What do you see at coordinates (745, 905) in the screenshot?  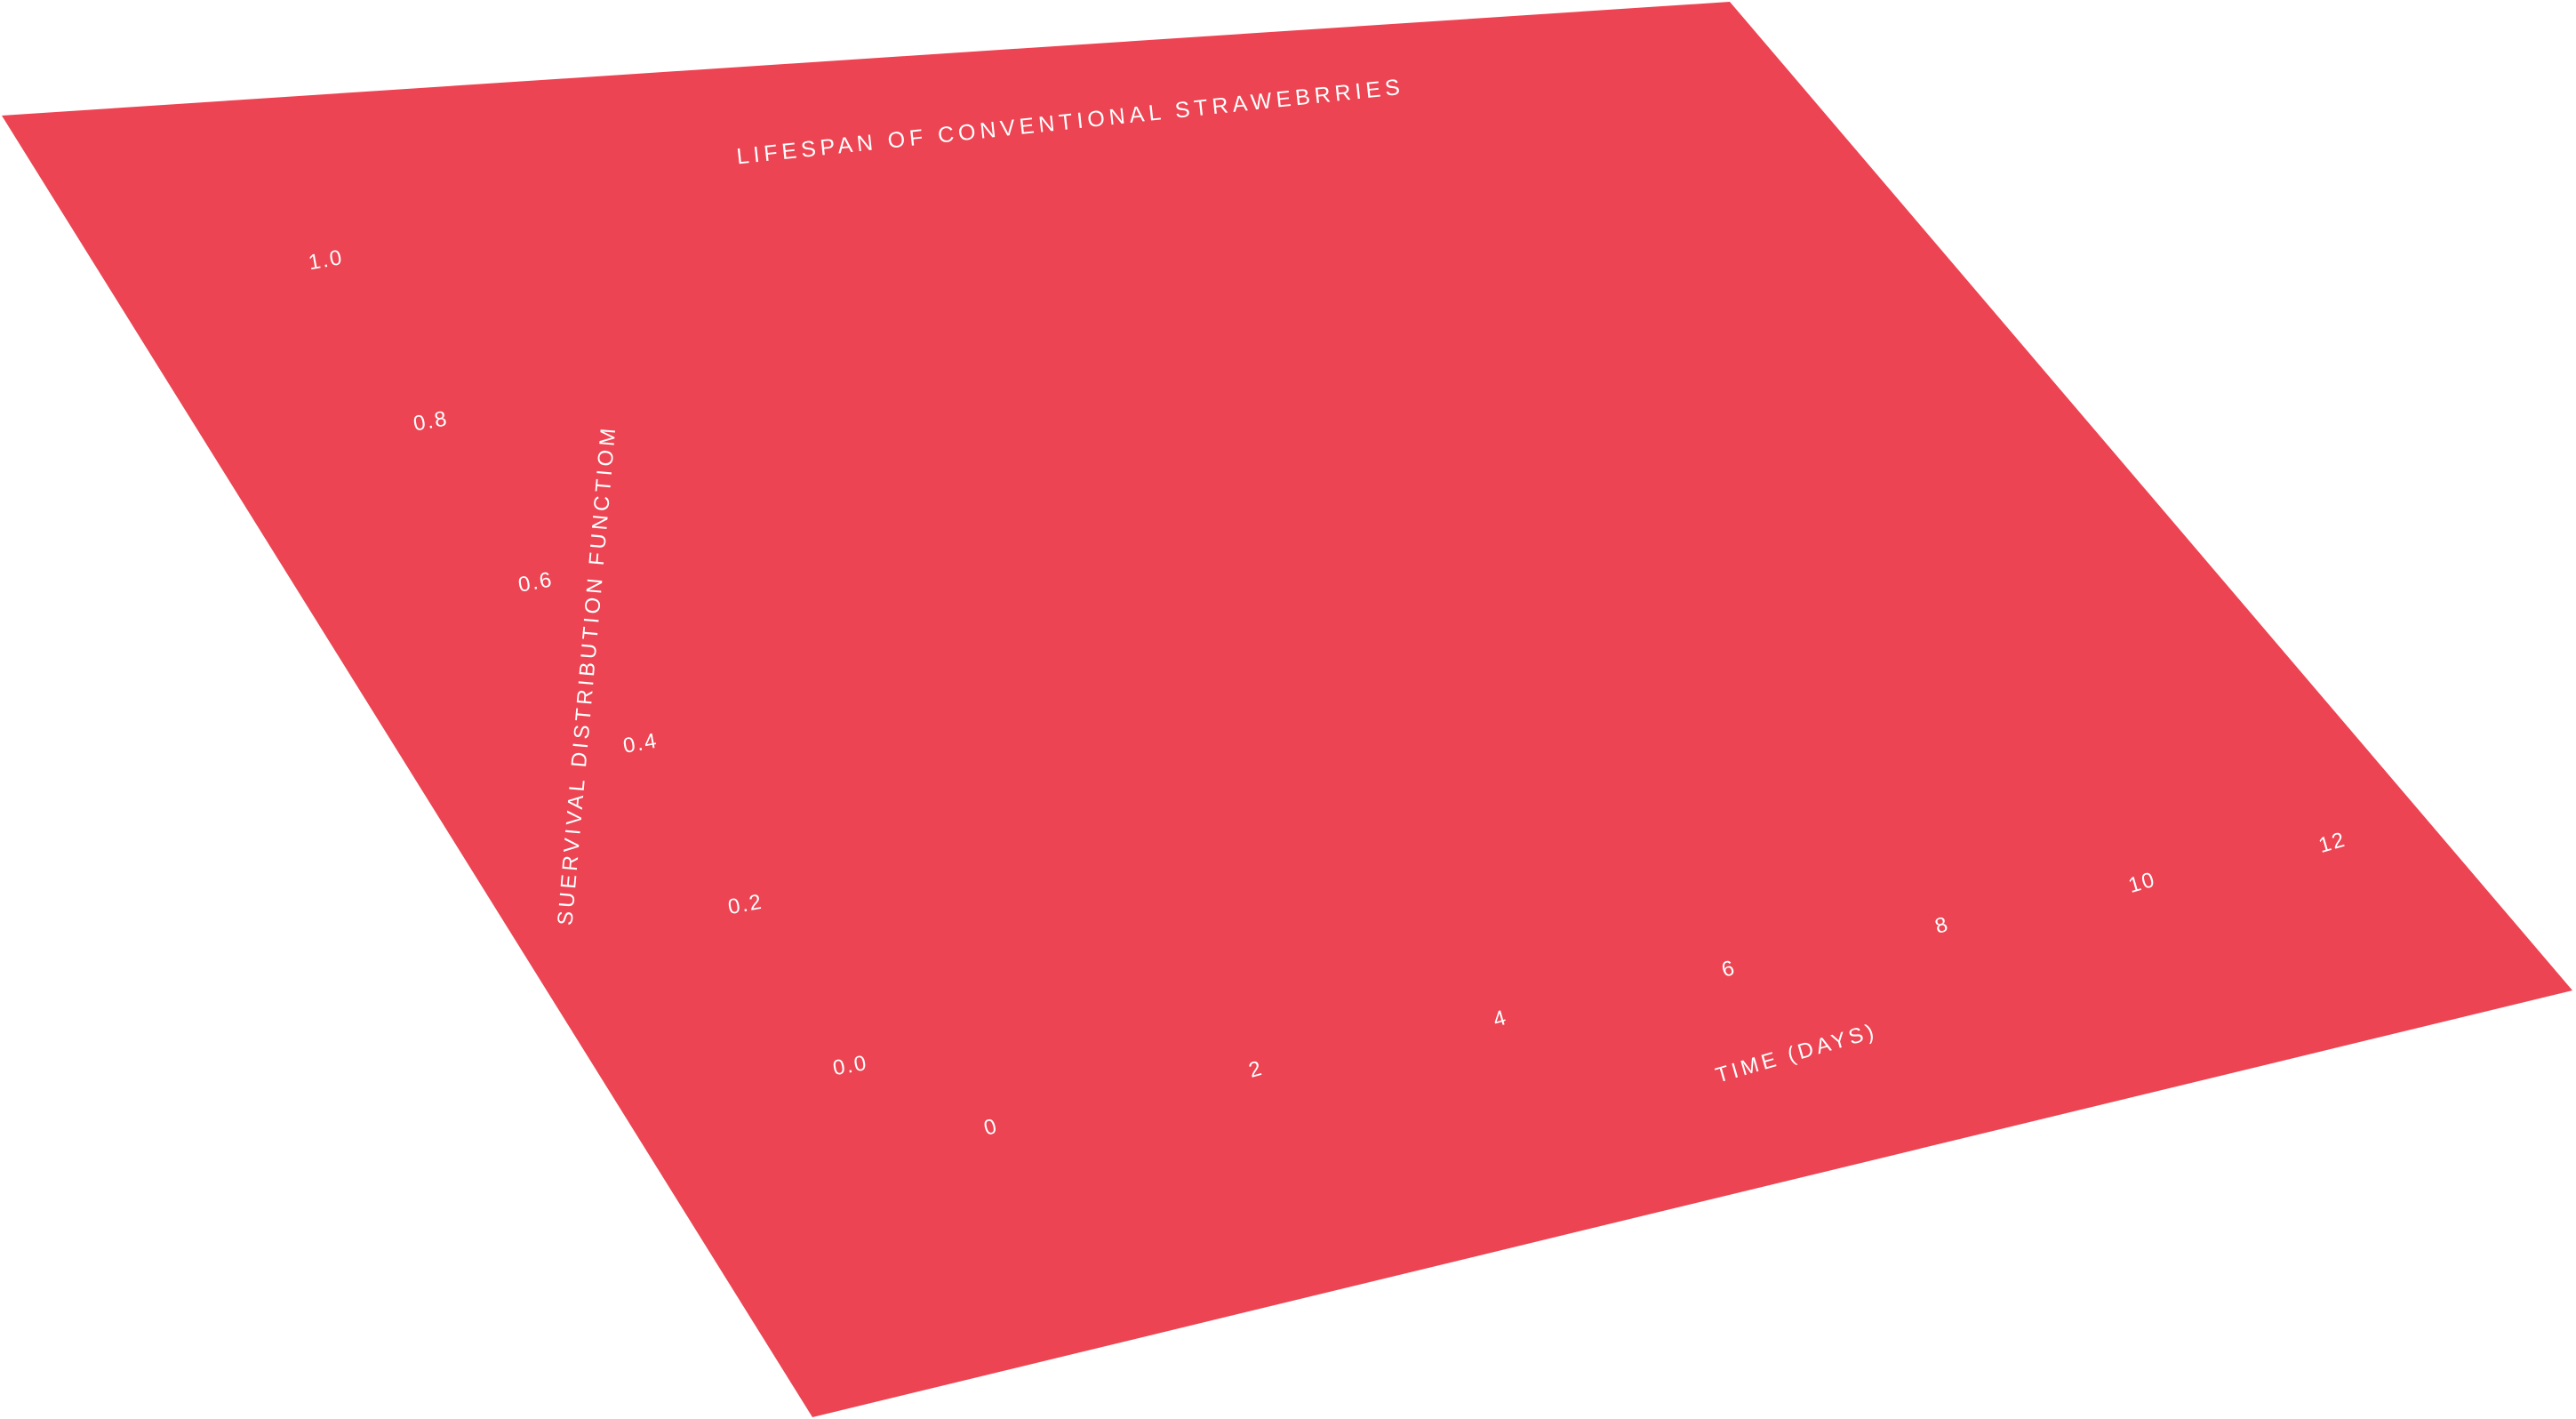 I see `y-tick-label: 0.2` at bounding box center [745, 905].